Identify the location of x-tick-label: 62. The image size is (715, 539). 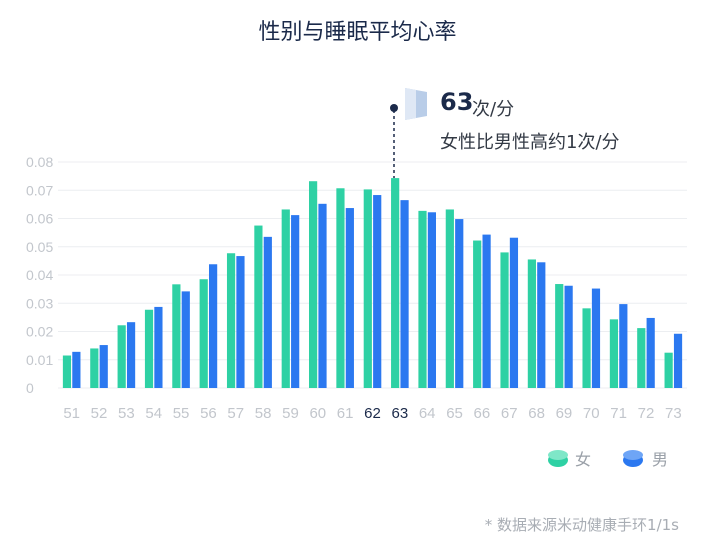
(372, 413).